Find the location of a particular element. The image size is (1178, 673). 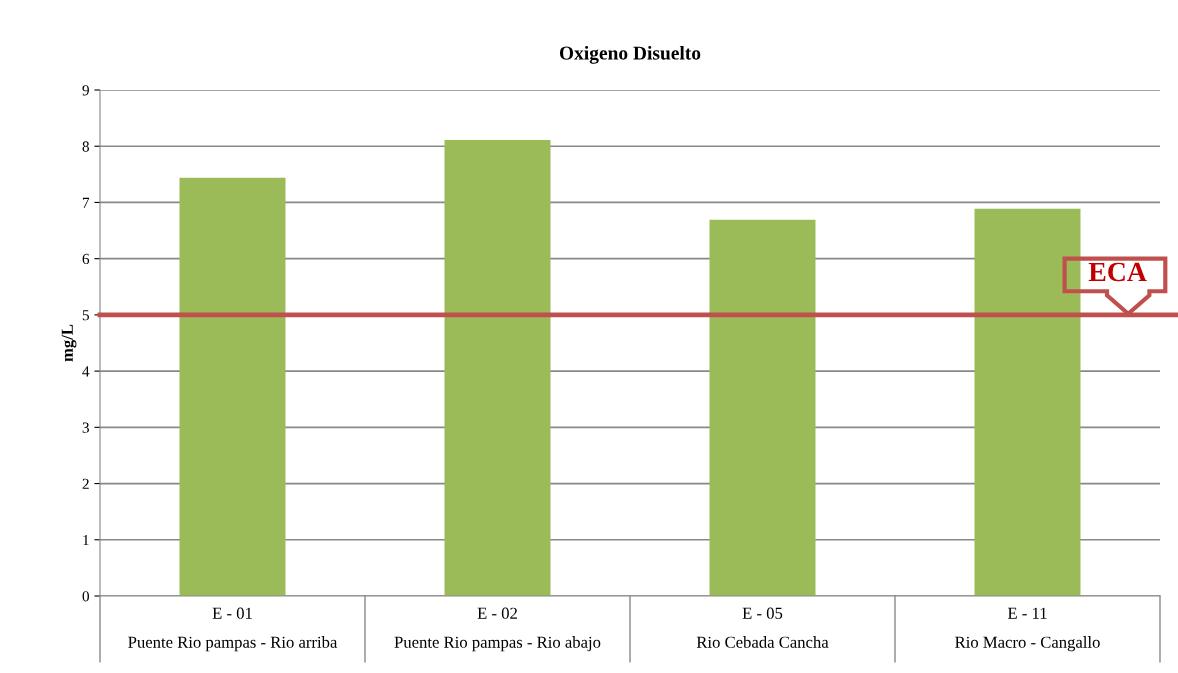

y-tick-label: 1 is located at coordinates (86, 540).